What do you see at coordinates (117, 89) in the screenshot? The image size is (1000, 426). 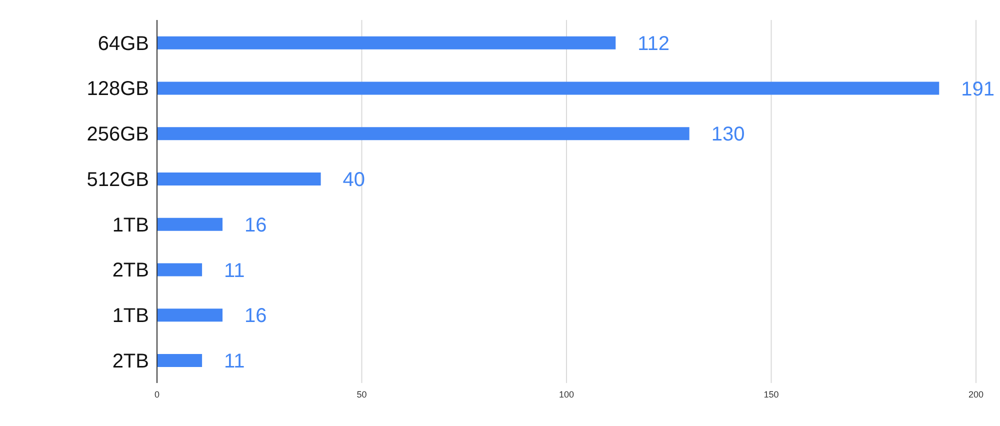 I see `y-tick-label: 128GB` at bounding box center [117, 89].